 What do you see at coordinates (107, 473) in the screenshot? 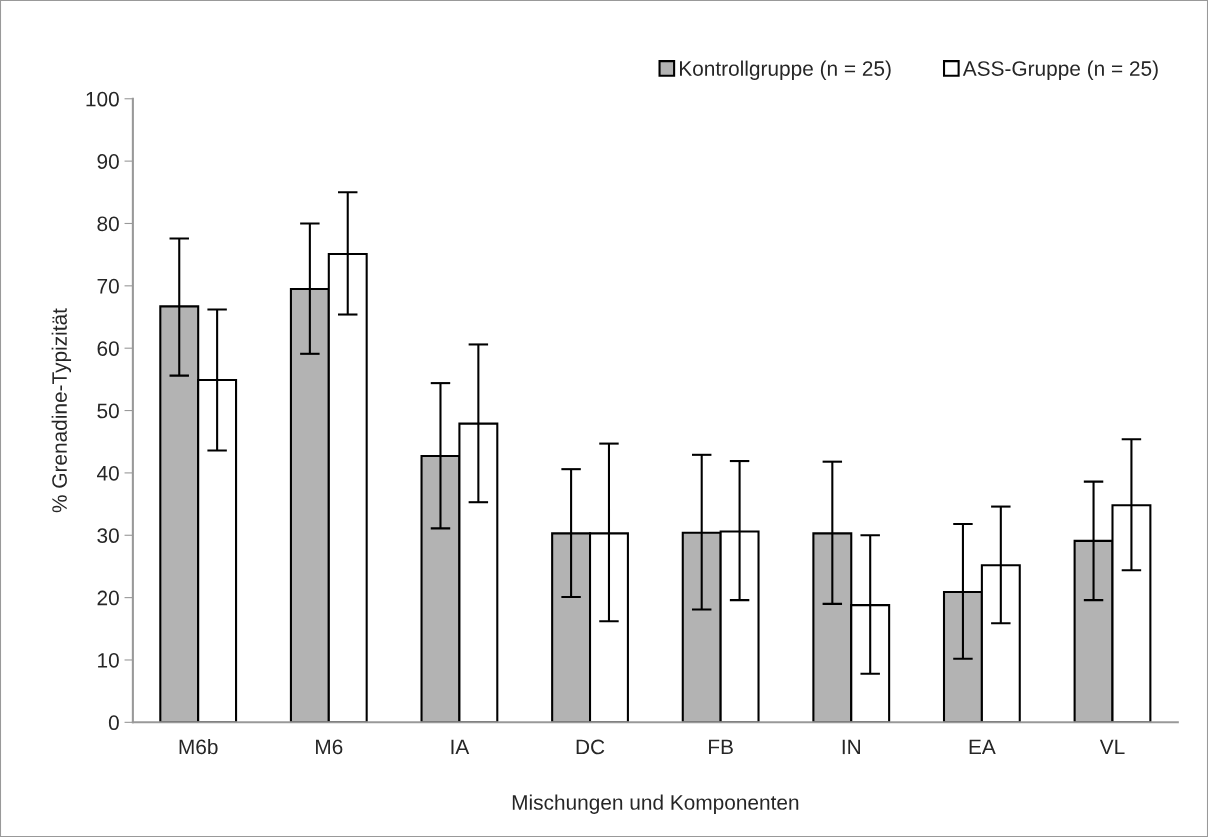
I see `y-tick-label: 40` at bounding box center [107, 473].